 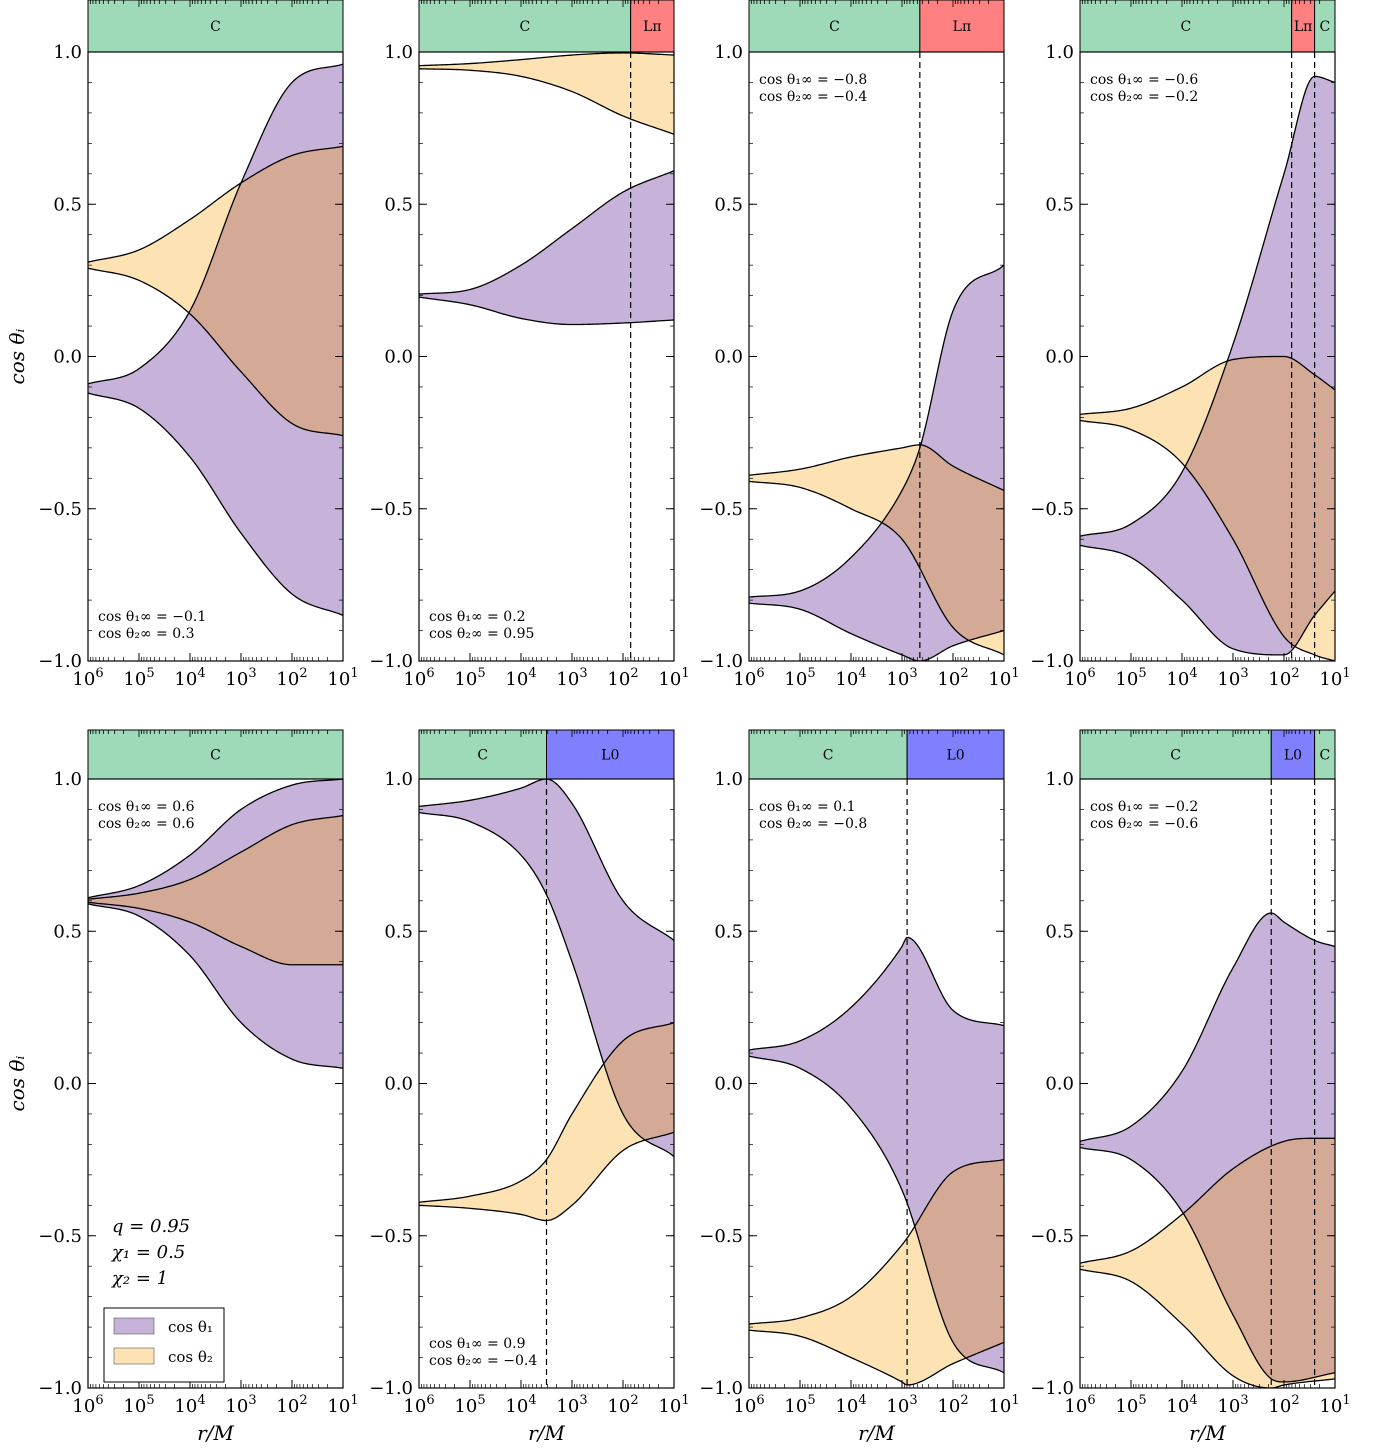 I want to click on initial-condition-label: cos θ₁∞ = −0.2, so click(x=1144, y=807).